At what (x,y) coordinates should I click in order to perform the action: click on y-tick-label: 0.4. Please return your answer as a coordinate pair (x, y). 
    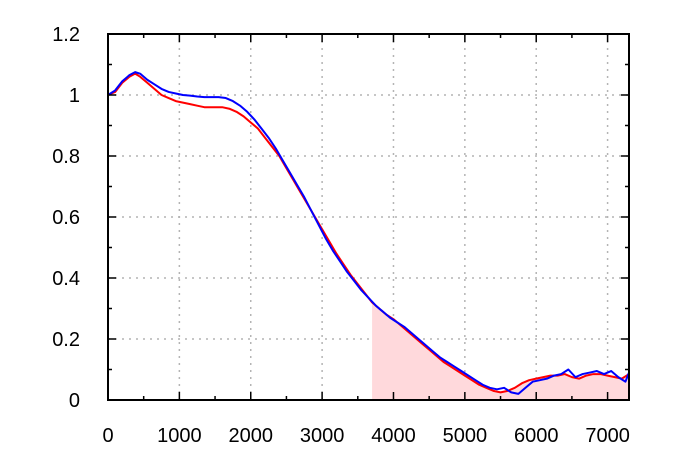
    Looking at the image, I should click on (66, 279).